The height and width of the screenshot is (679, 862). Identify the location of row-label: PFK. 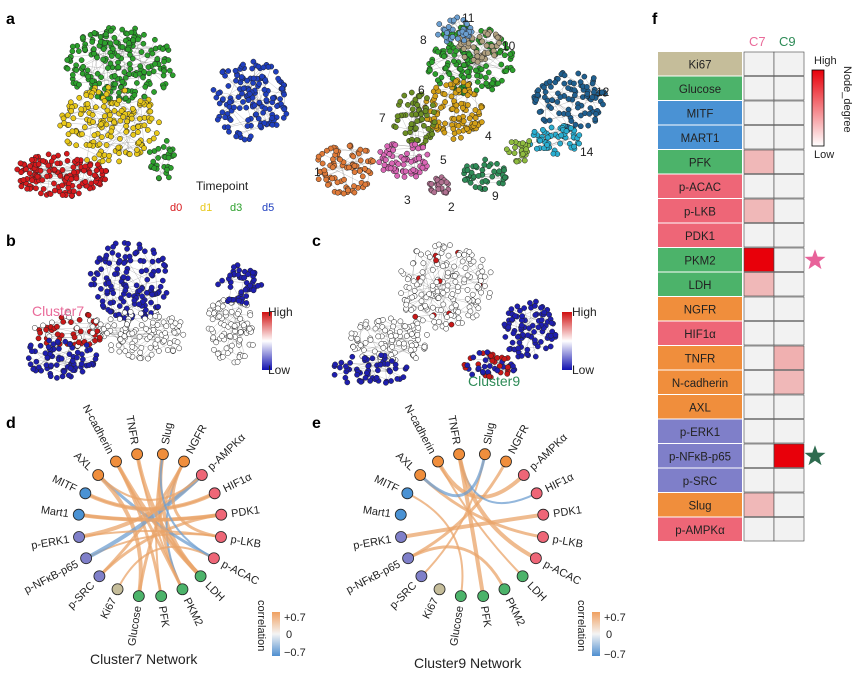
(700, 163).